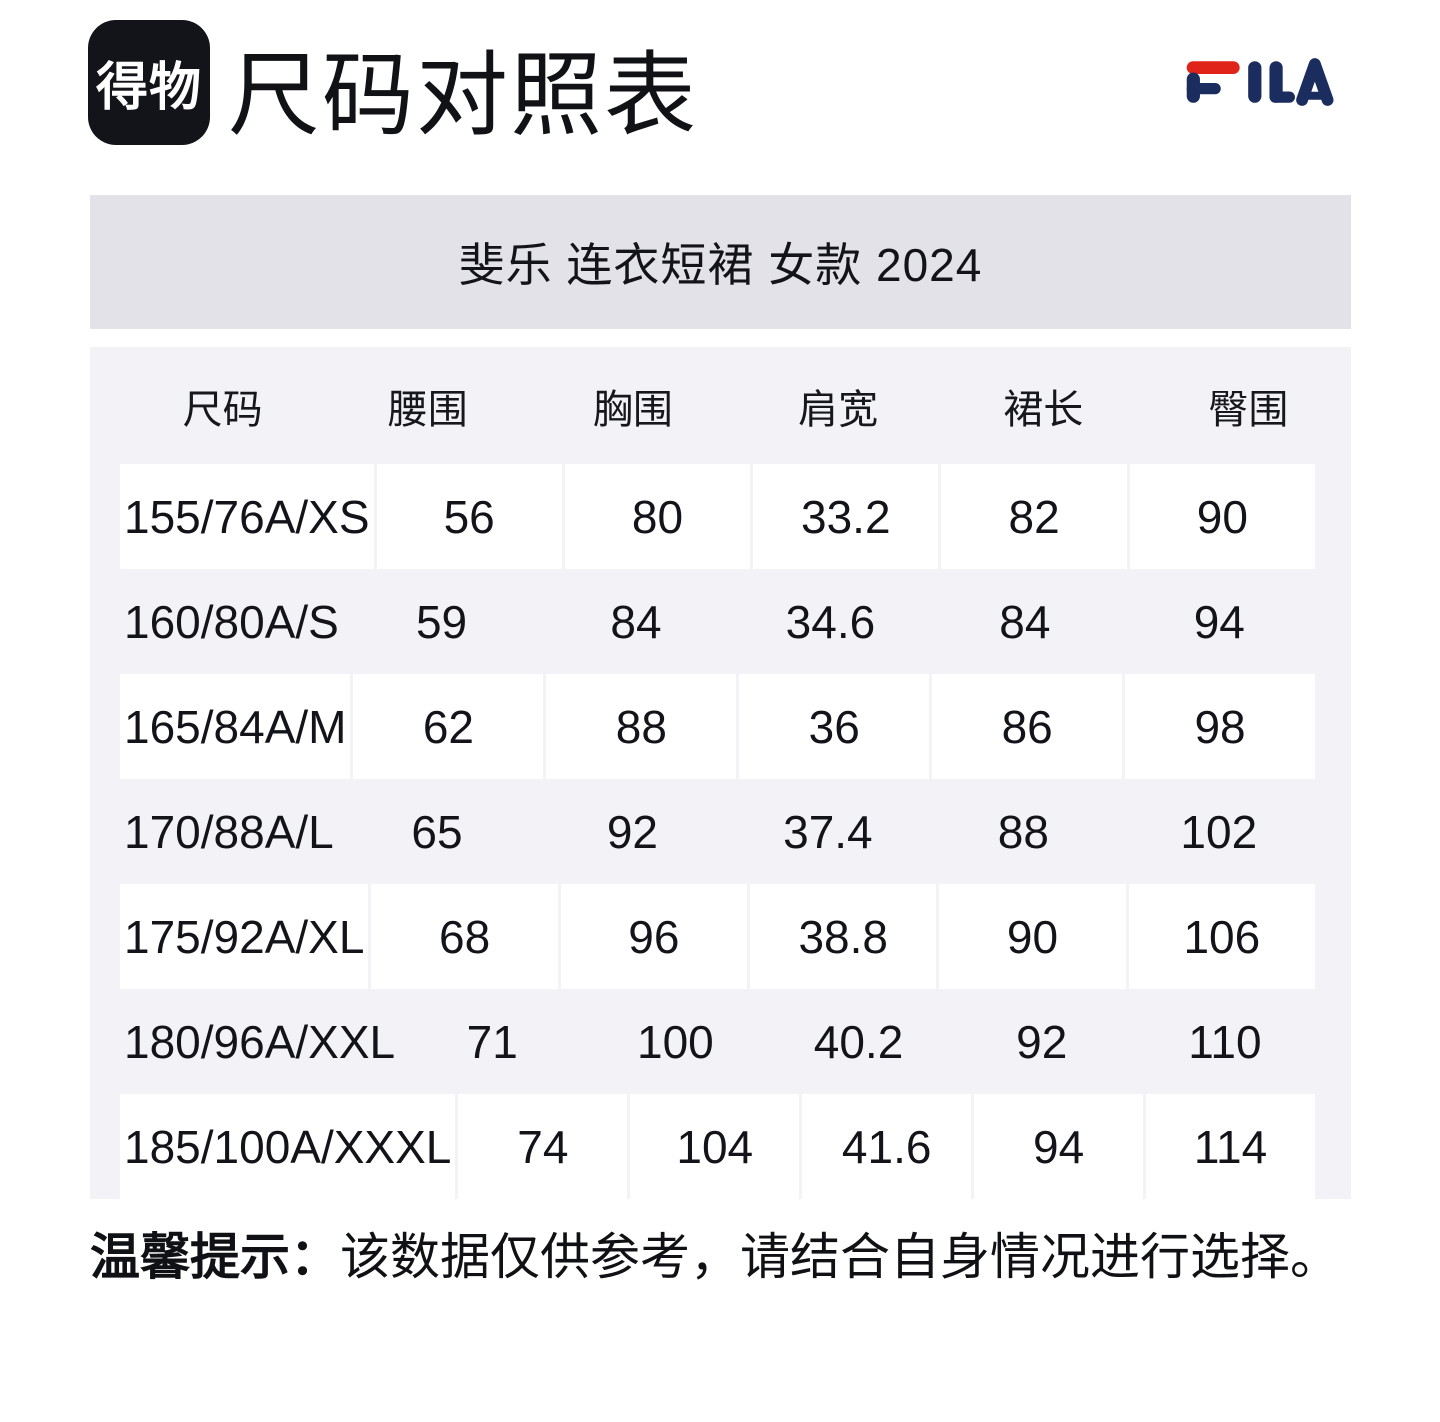 Image resolution: width=1440 pixels, height=1422 pixels. Describe the element at coordinates (448, 726) in the screenshot. I see `value-cell: 62` at that location.